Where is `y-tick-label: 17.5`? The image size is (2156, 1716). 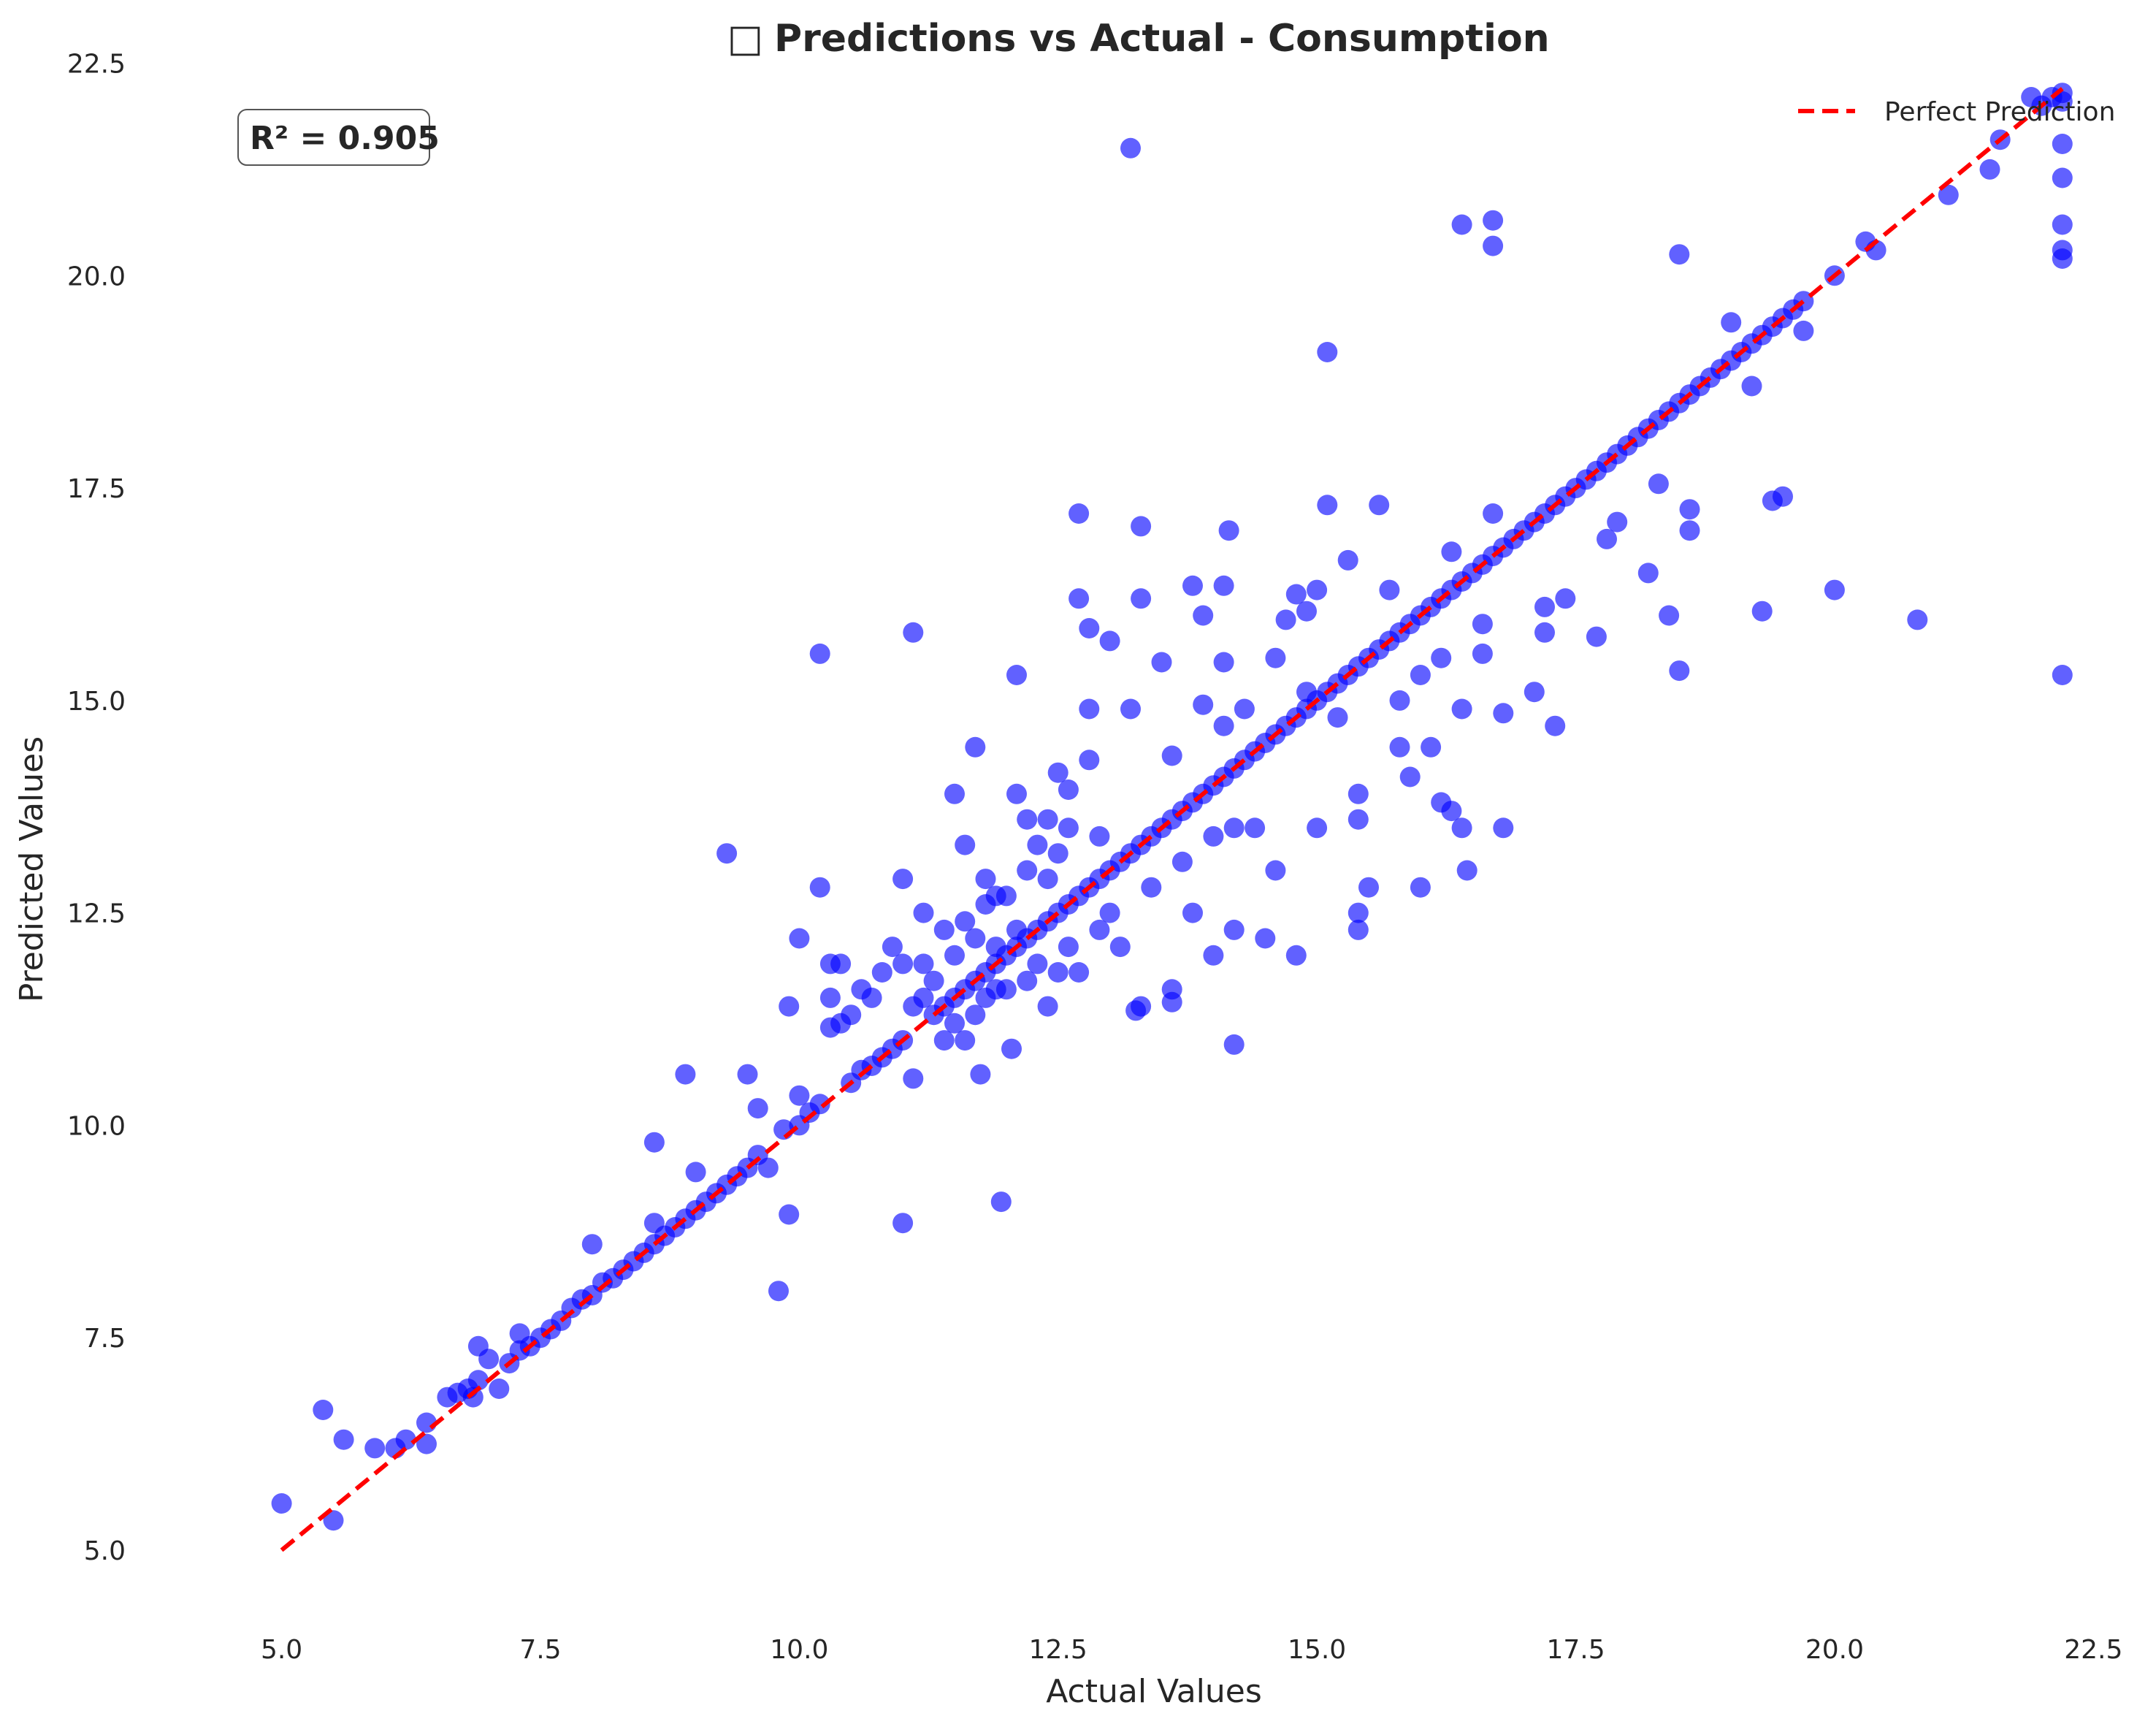
y-tick-label: 17.5 is located at coordinates (96, 489).